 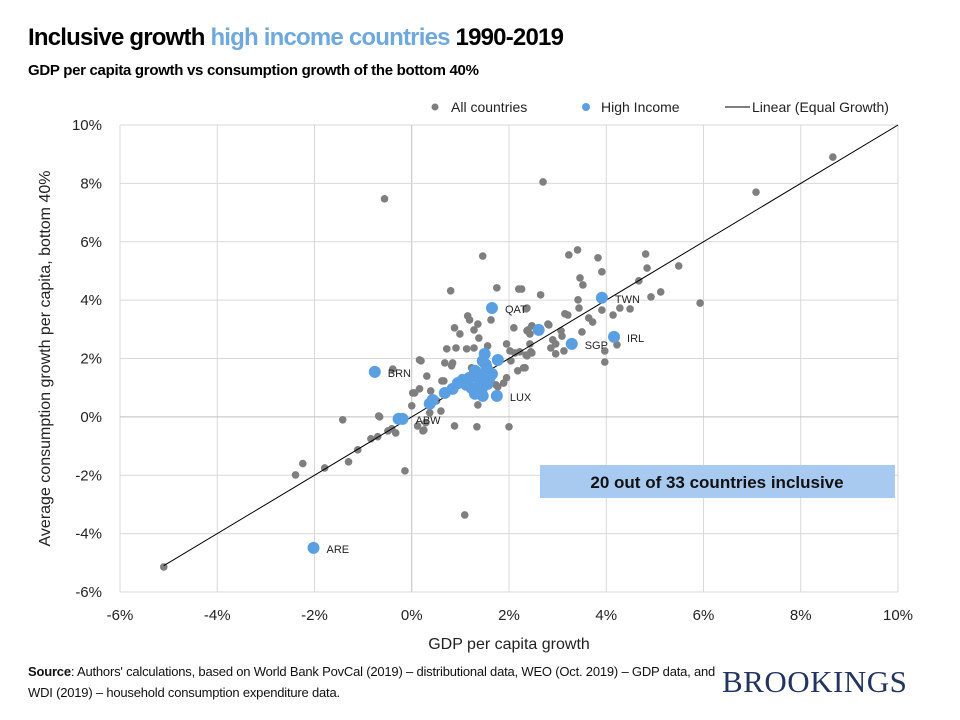 I want to click on y-tick-label: 10%, so click(x=87, y=125).